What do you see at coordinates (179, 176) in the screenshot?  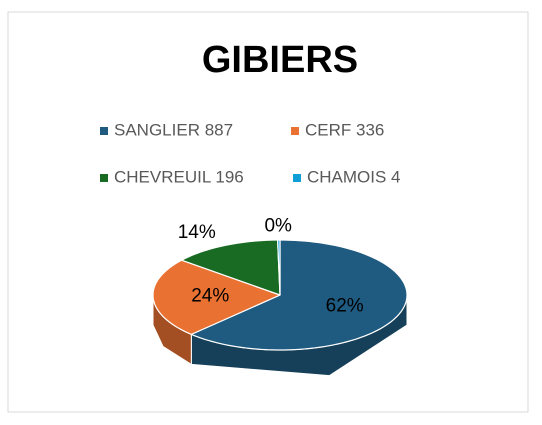 I see `legend-label: CHEVREUIL 196` at bounding box center [179, 176].